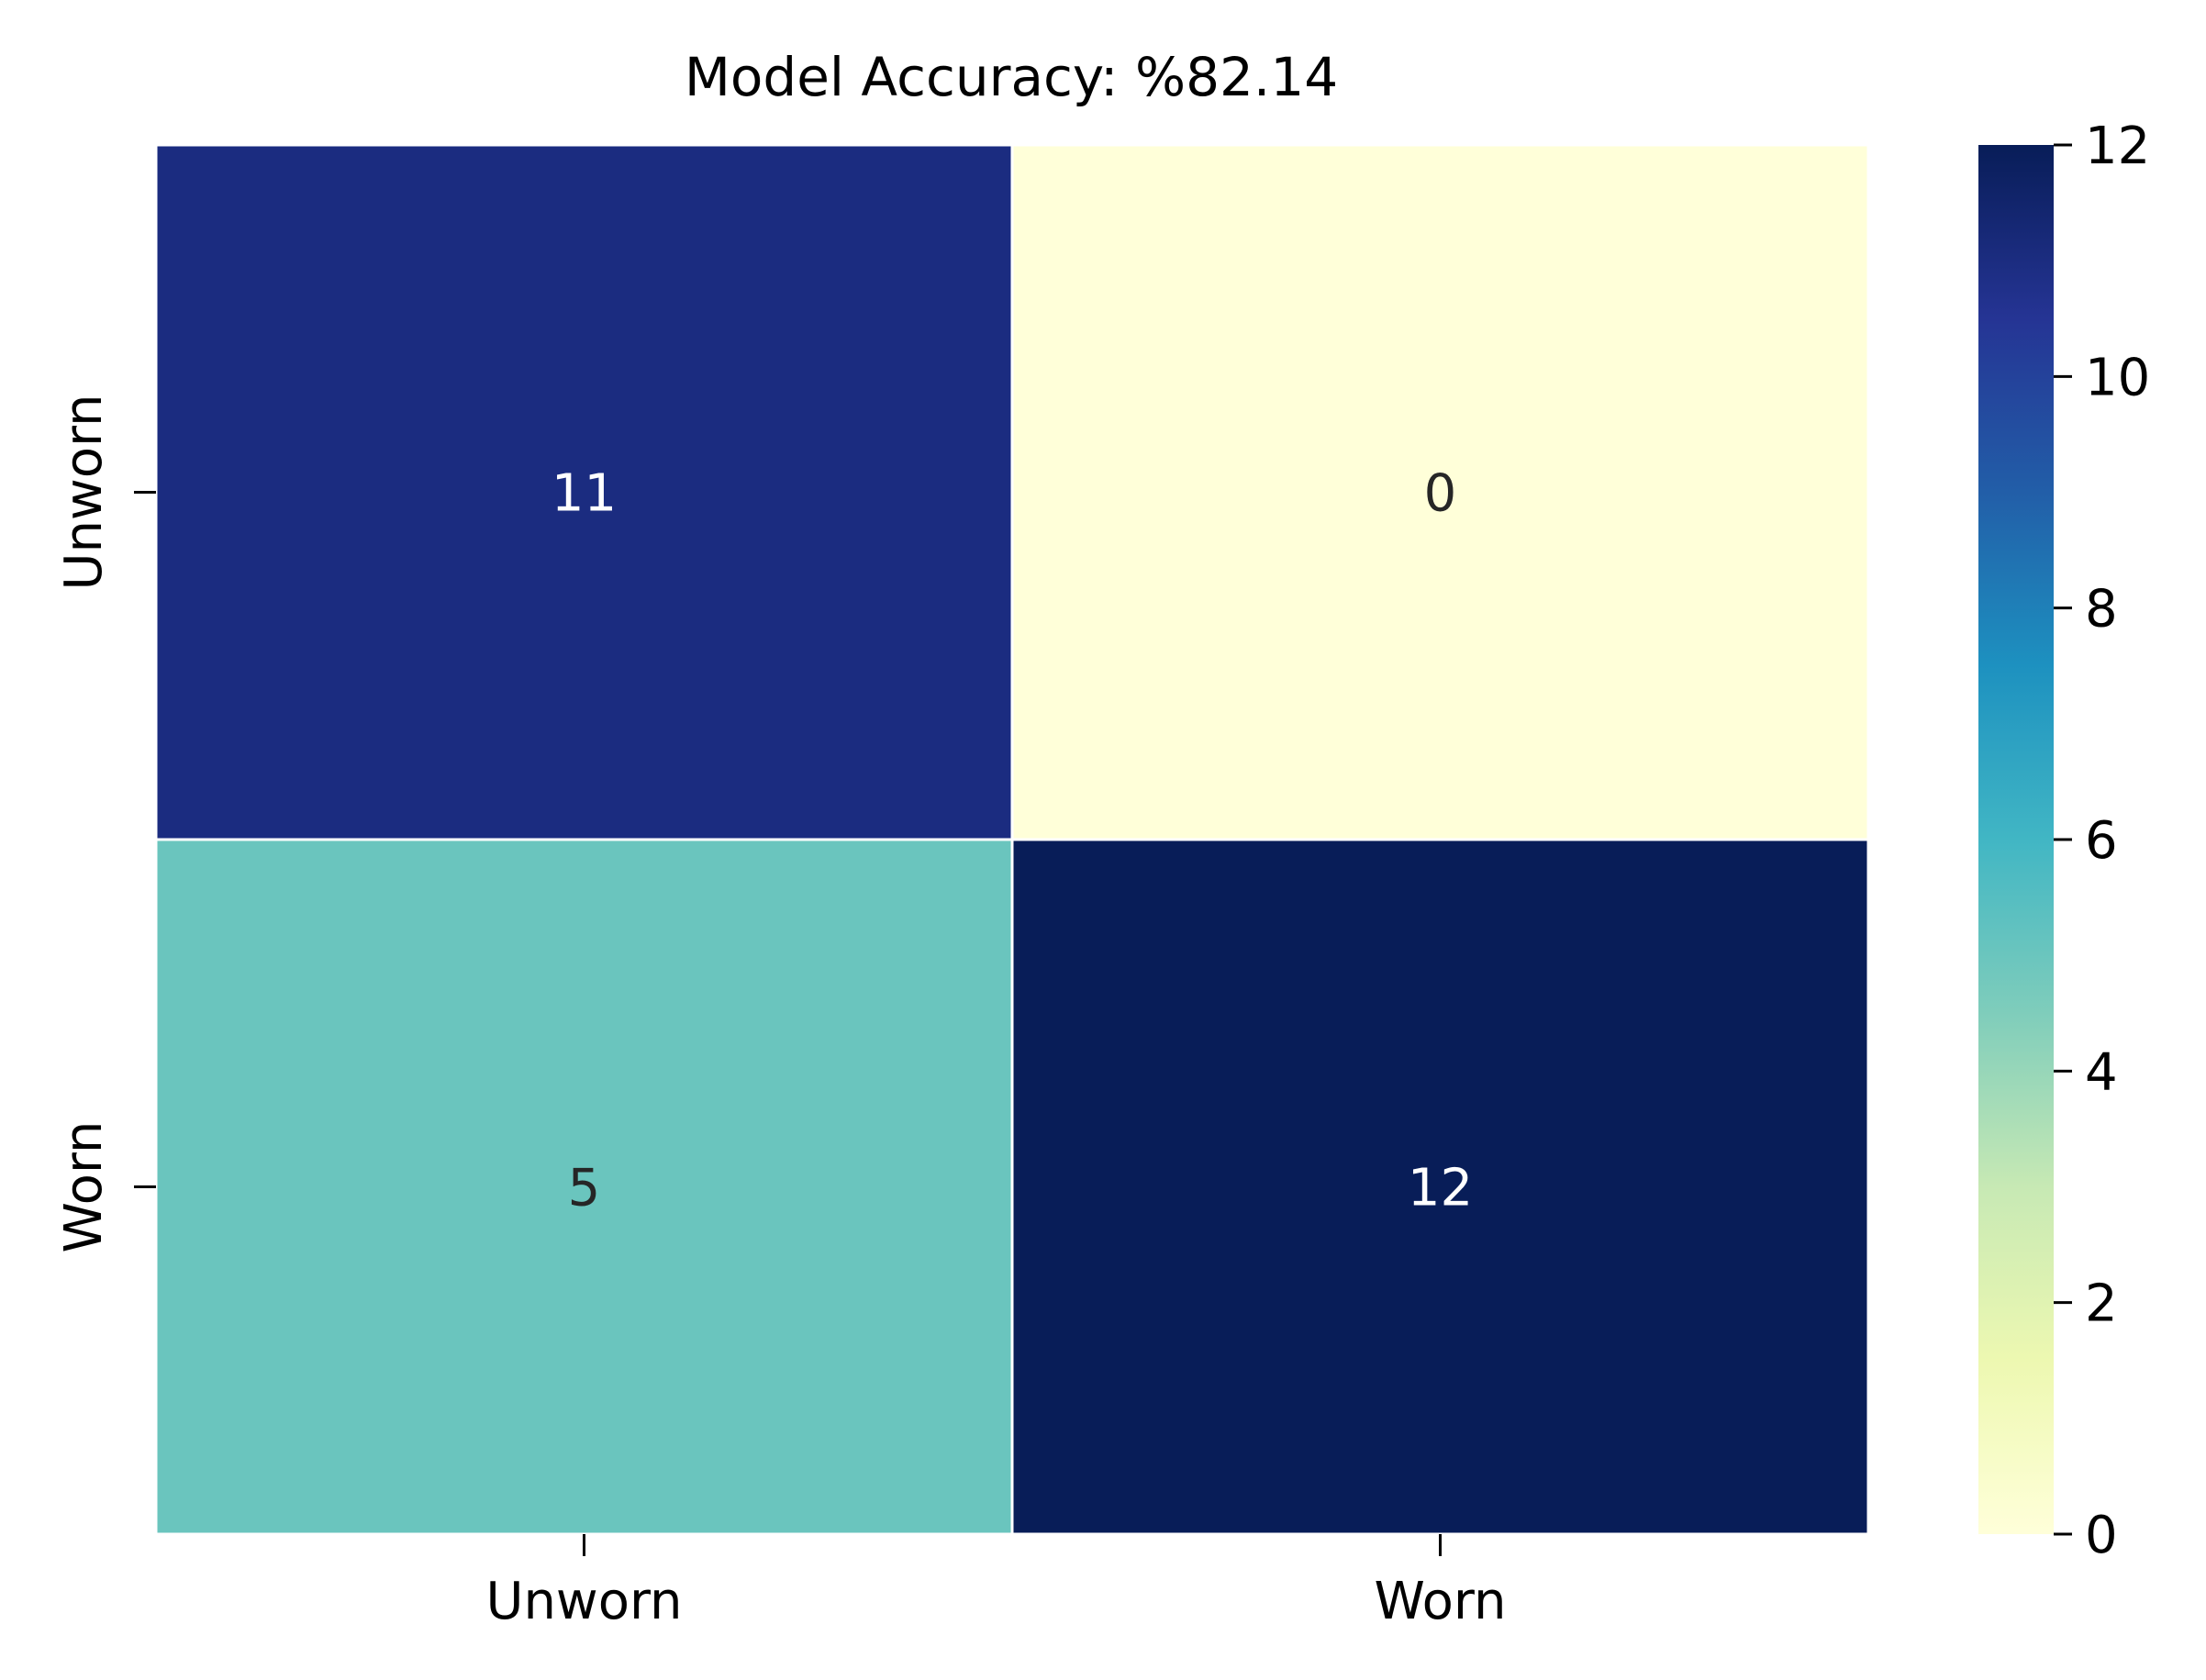 This screenshot has width=2206, height=1680. Describe the element at coordinates (1011, 77) in the screenshot. I see `chart-title: Model Accuracy: %82.14` at that location.